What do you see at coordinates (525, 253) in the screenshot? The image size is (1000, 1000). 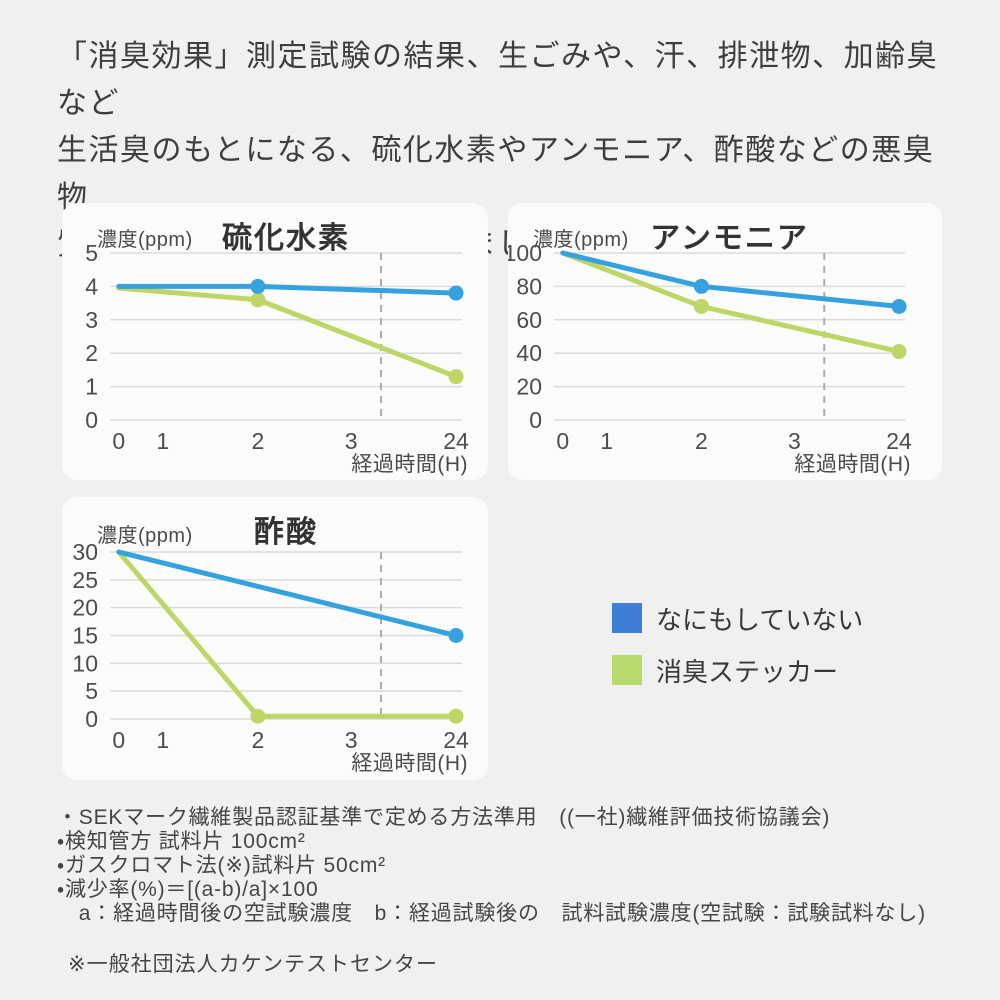 I see `svg-text: 100` at bounding box center [525, 253].